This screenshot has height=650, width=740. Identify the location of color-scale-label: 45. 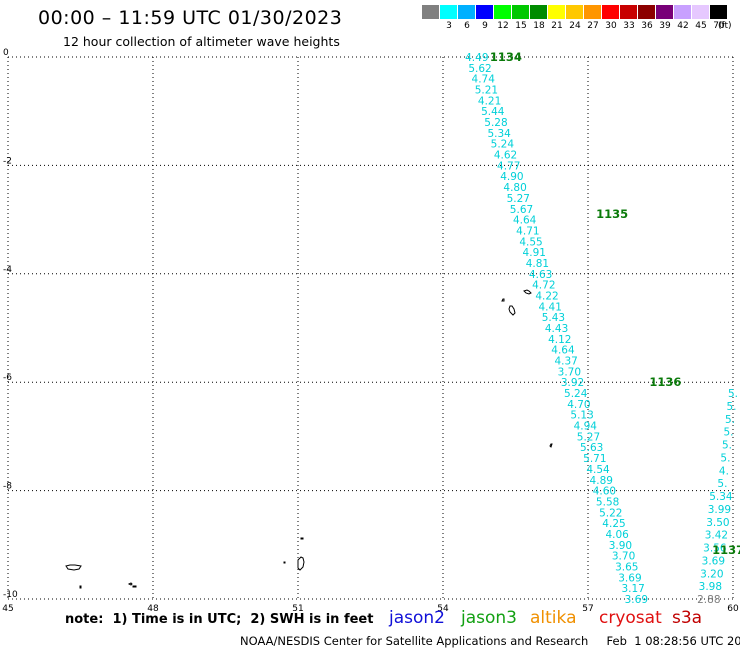
(701, 26).